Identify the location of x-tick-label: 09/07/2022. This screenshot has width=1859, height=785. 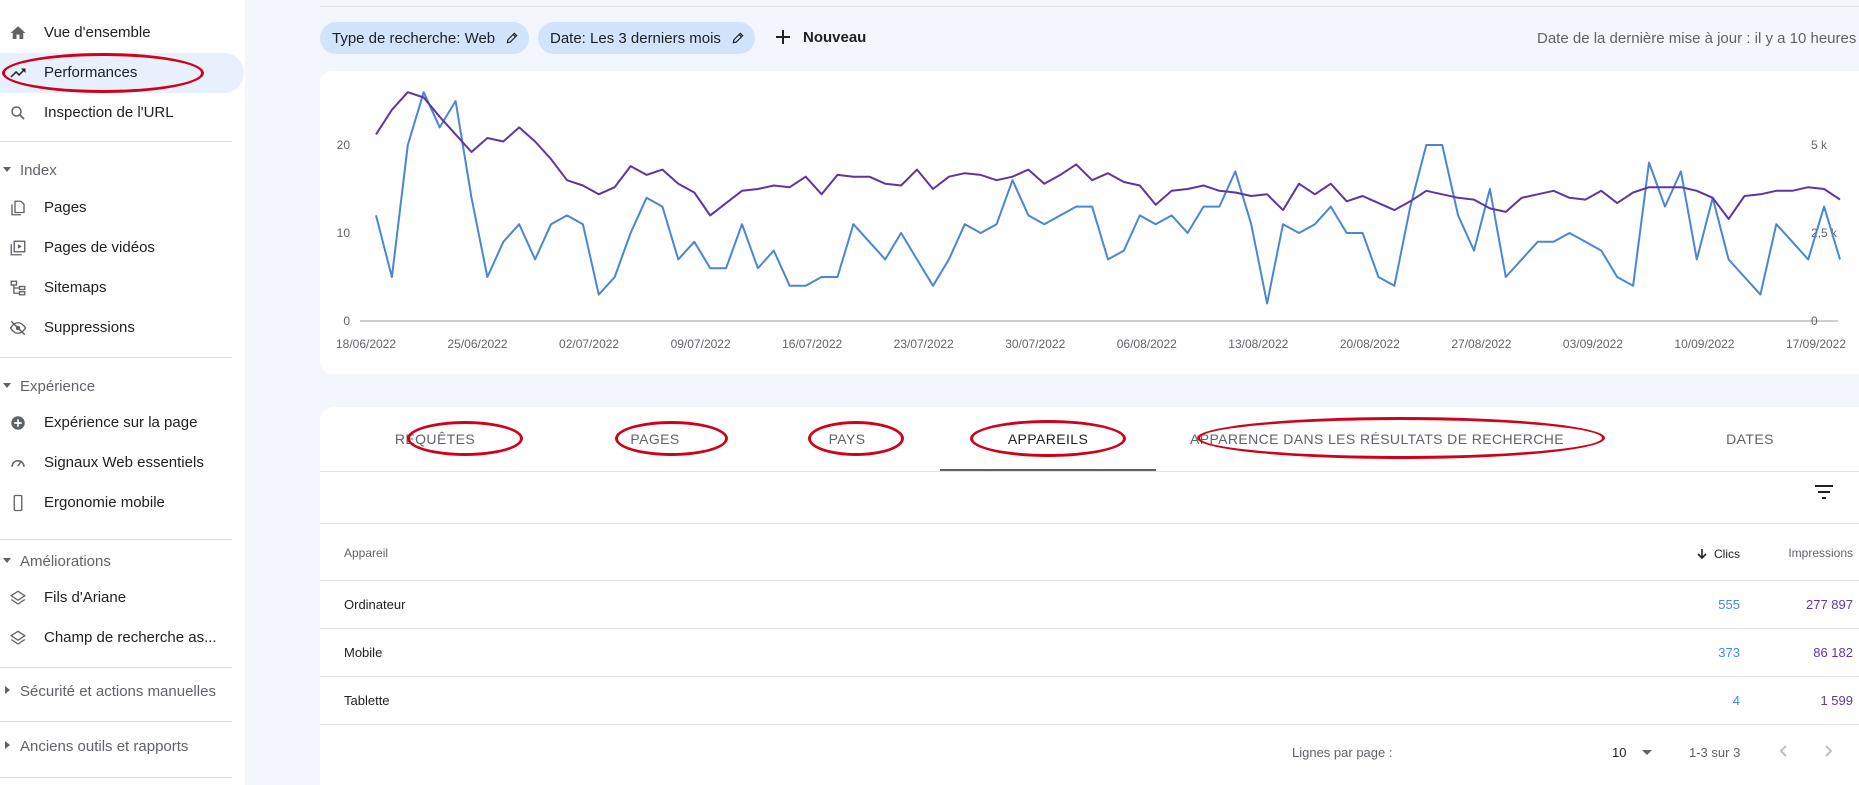
(701, 344).